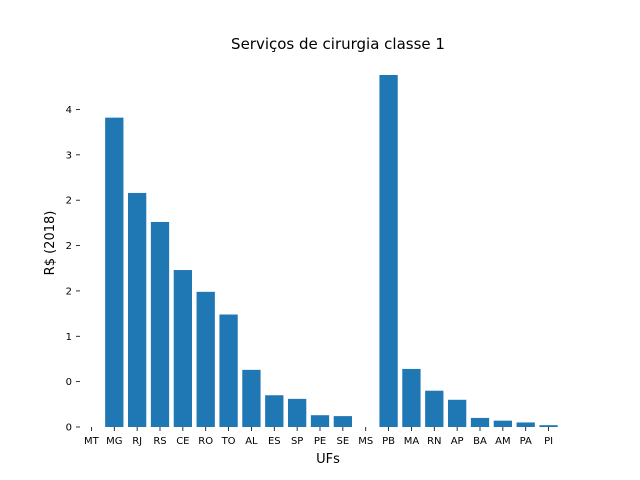  I want to click on x-tick-label-al: AL, so click(251, 441).